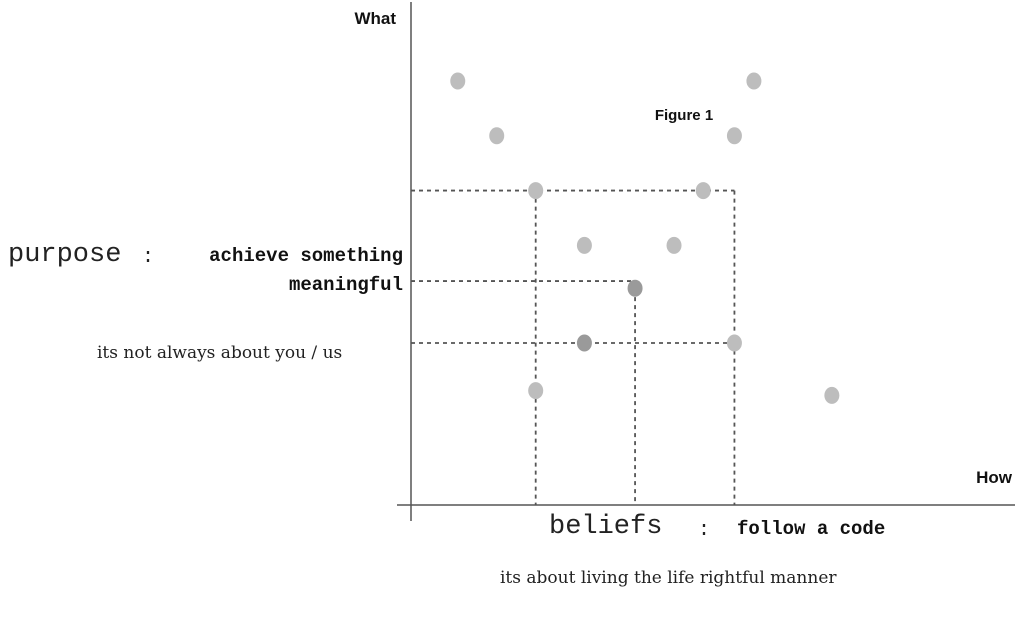 This screenshot has width=1024, height=631. Describe the element at coordinates (811, 529) in the screenshot. I see `beliefs-text: follow a code` at that location.